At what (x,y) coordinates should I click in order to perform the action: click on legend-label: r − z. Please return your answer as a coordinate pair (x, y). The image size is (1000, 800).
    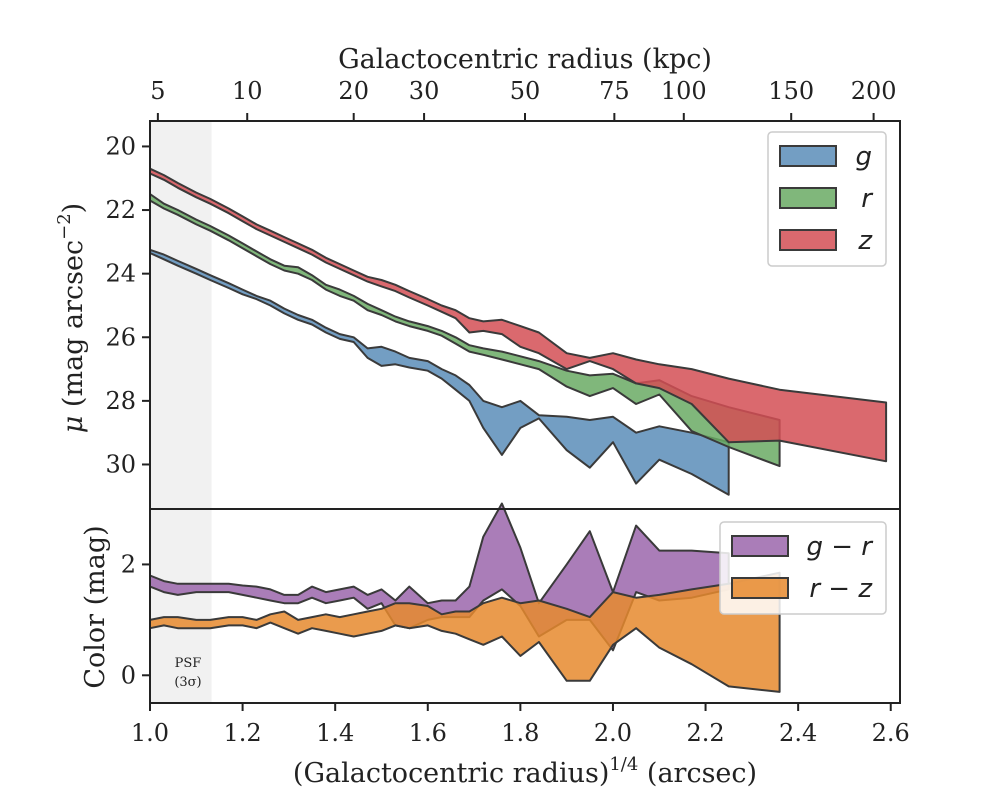
    Looking at the image, I should click on (841, 589).